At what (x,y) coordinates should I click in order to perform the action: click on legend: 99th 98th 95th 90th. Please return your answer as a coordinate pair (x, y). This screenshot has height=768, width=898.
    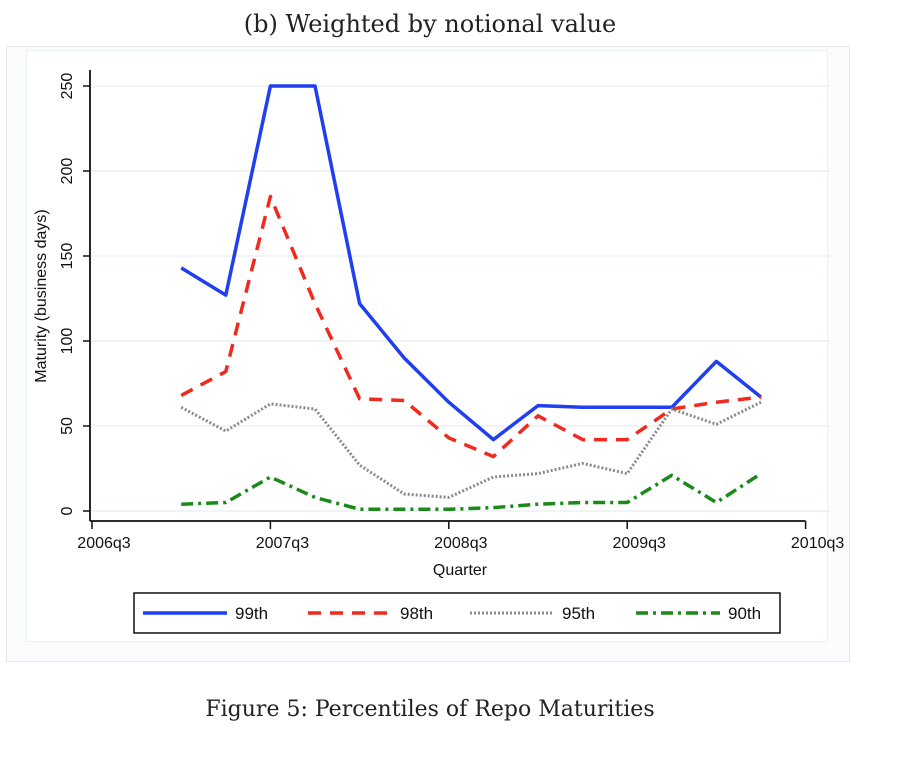
    Looking at the image, I should click on (457, 613).